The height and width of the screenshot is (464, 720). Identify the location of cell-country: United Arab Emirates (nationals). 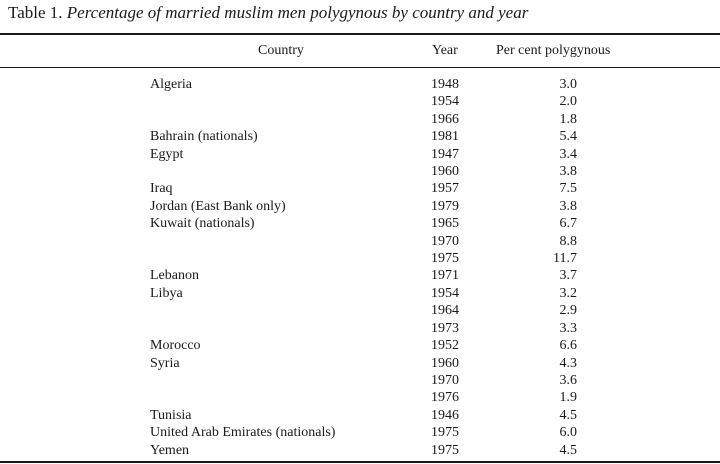
(243, 433).